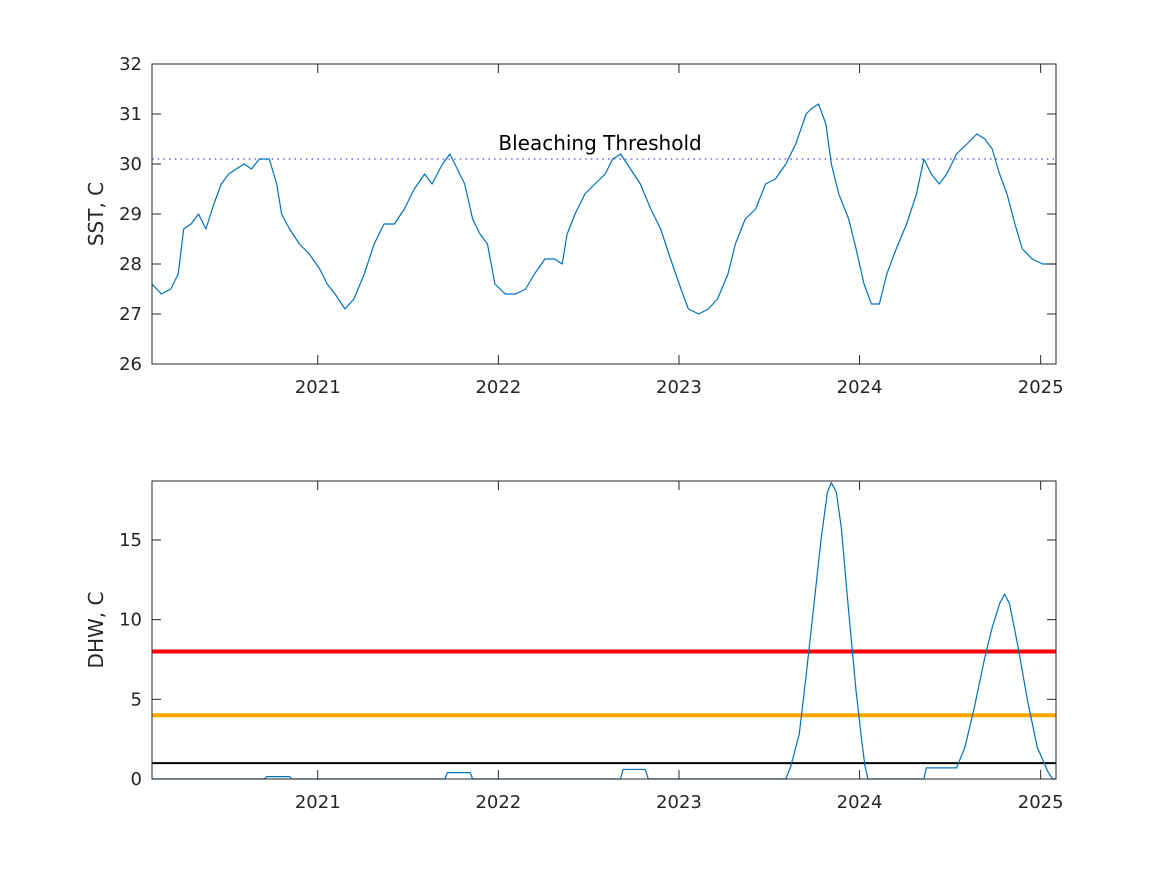 The image size is (1167, 875). I want to click on y-tick-label: 26, so click(130, 364).